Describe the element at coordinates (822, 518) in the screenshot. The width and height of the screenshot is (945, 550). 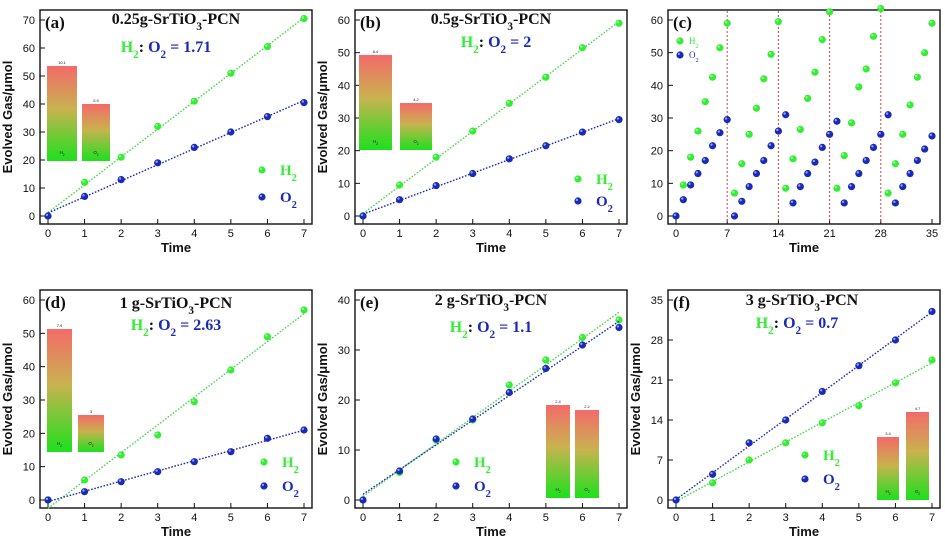
I see `x-tick-label: 4` at that location.